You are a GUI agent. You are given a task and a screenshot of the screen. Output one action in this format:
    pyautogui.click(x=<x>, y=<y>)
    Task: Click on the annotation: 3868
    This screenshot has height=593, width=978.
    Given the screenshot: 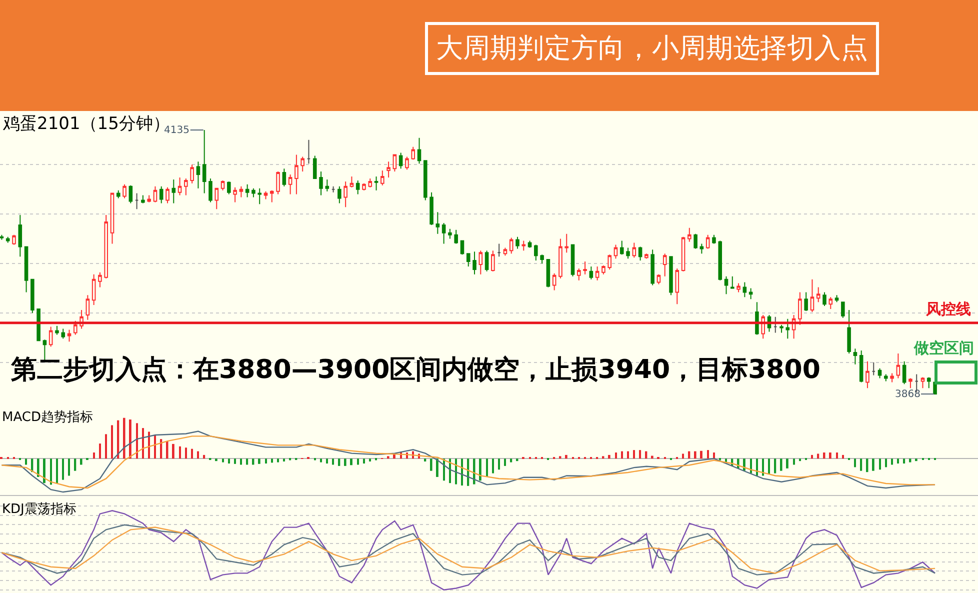 What is the action you would take?
    pyautogui.click(x=907, y=394)
    